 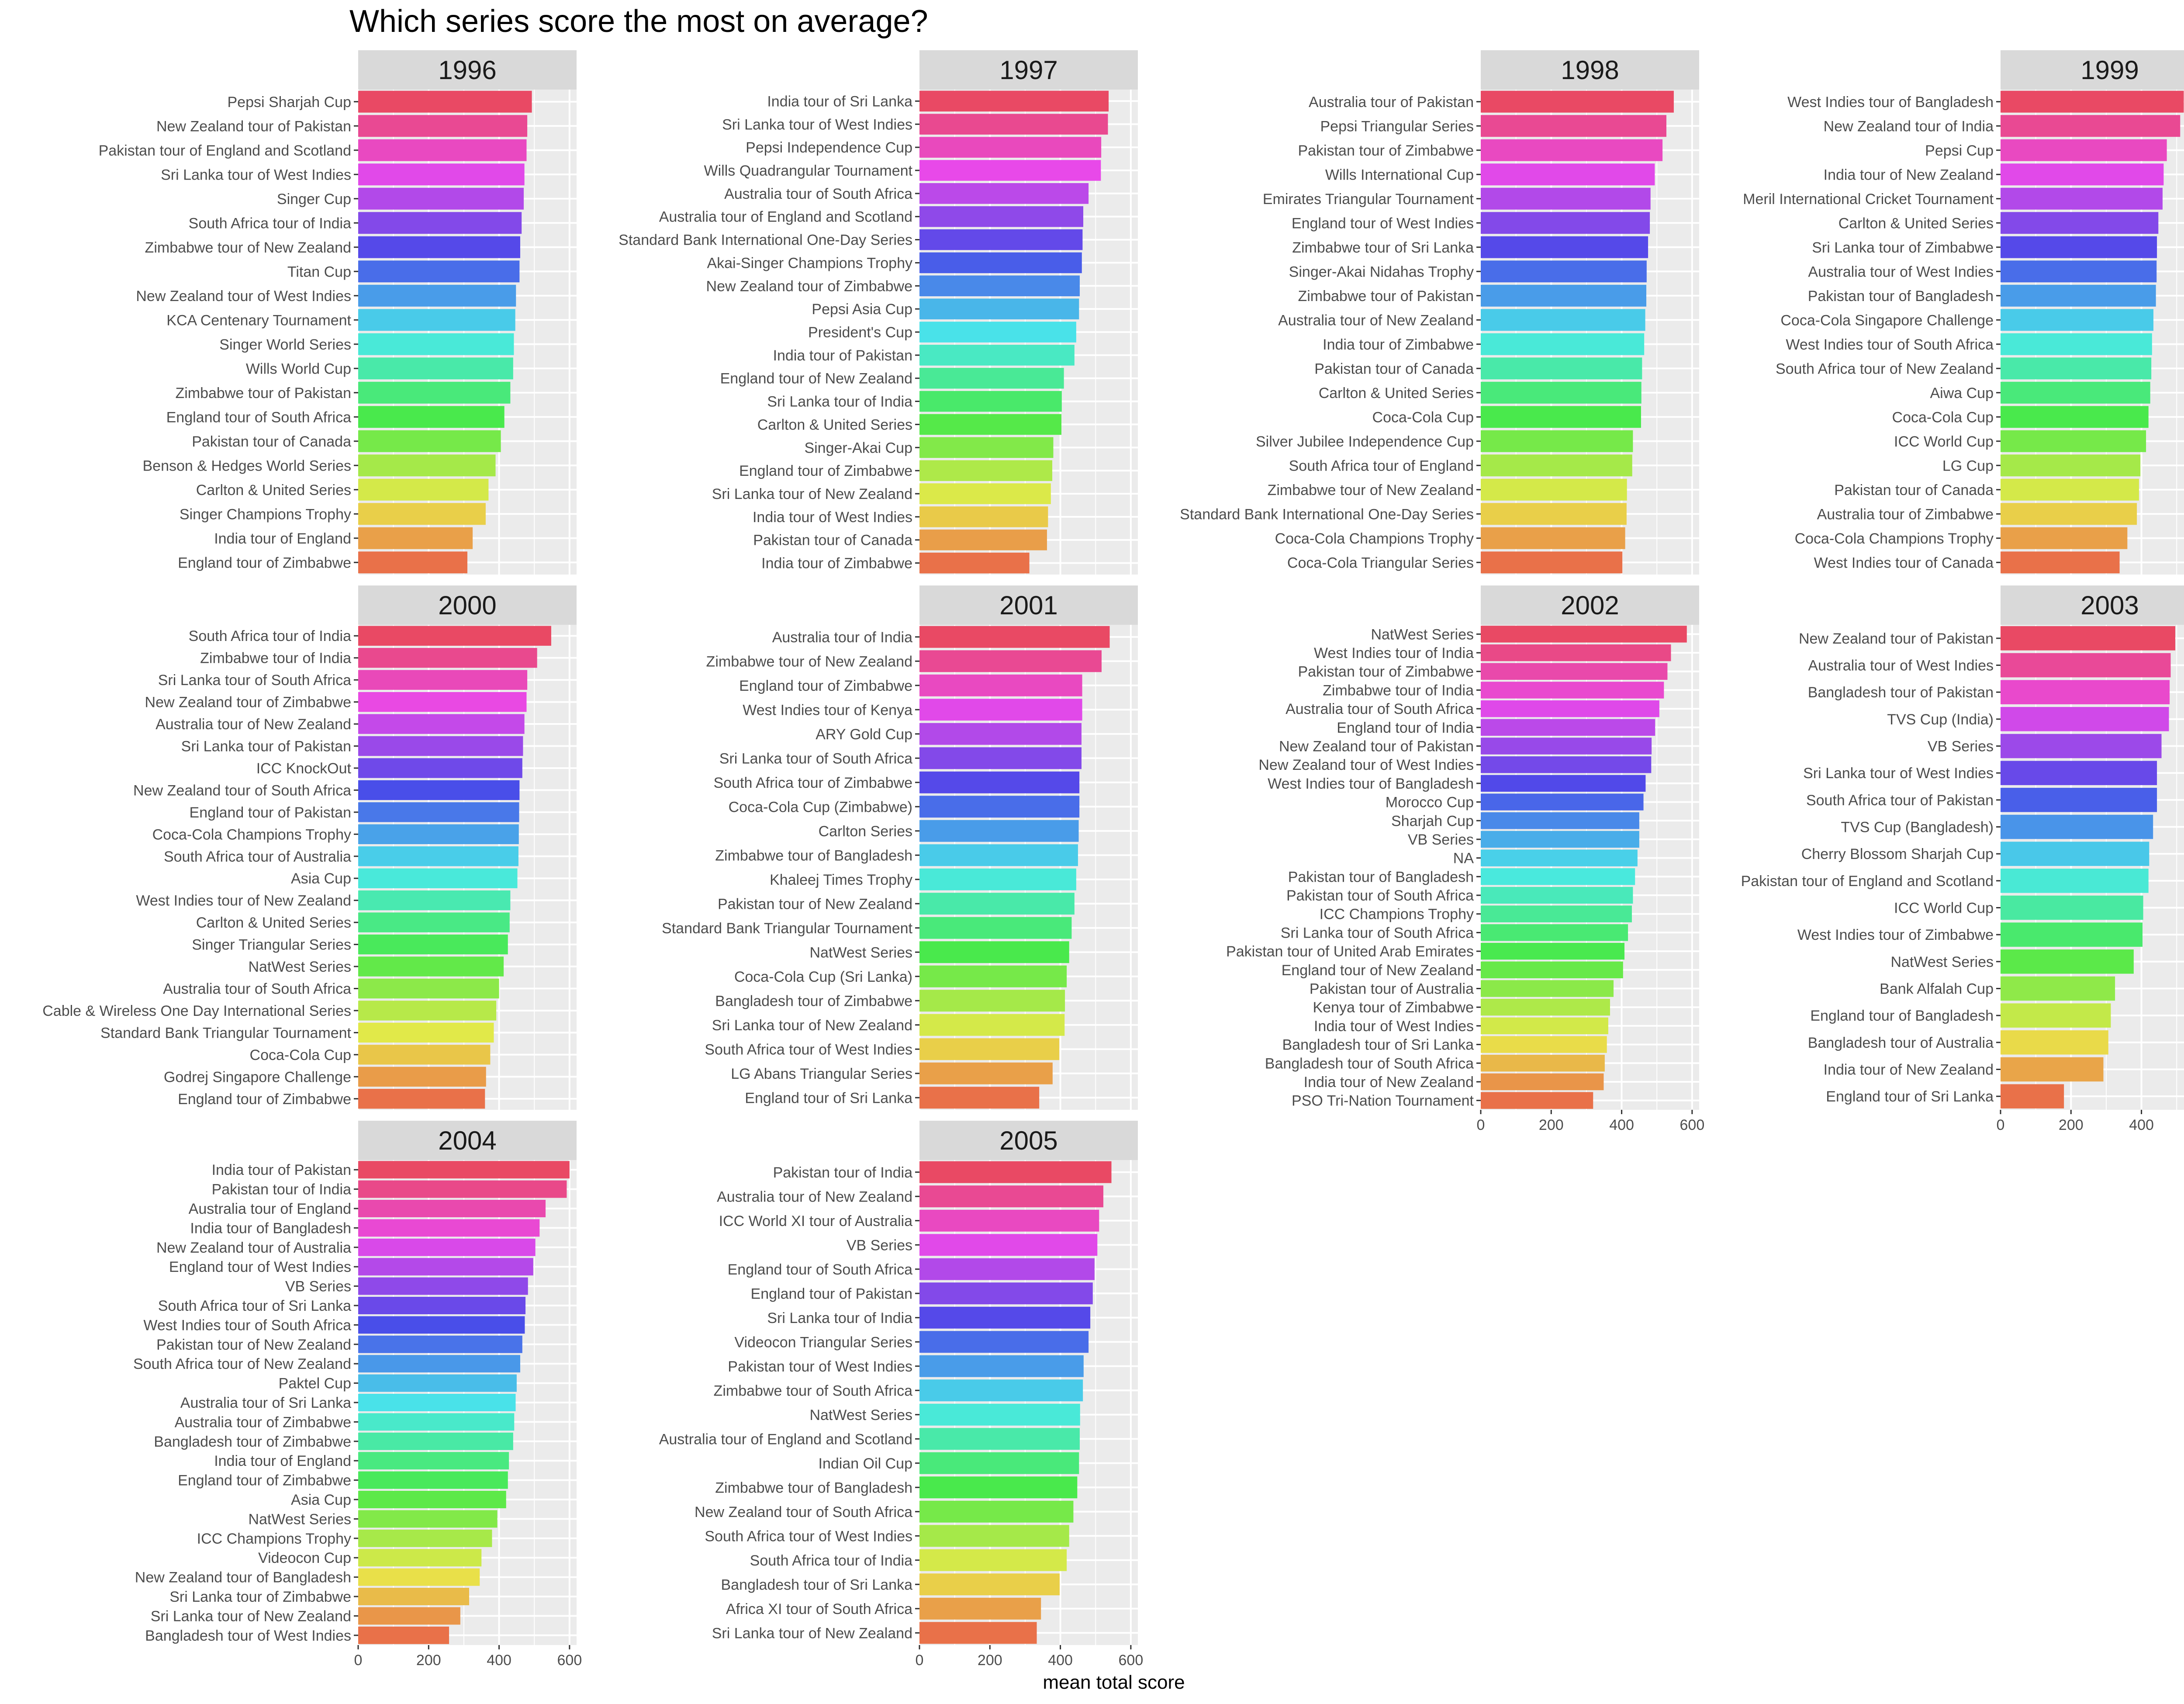 I want to click on category-label: England tour of Zimbabwe, so click(x=825, y=471).